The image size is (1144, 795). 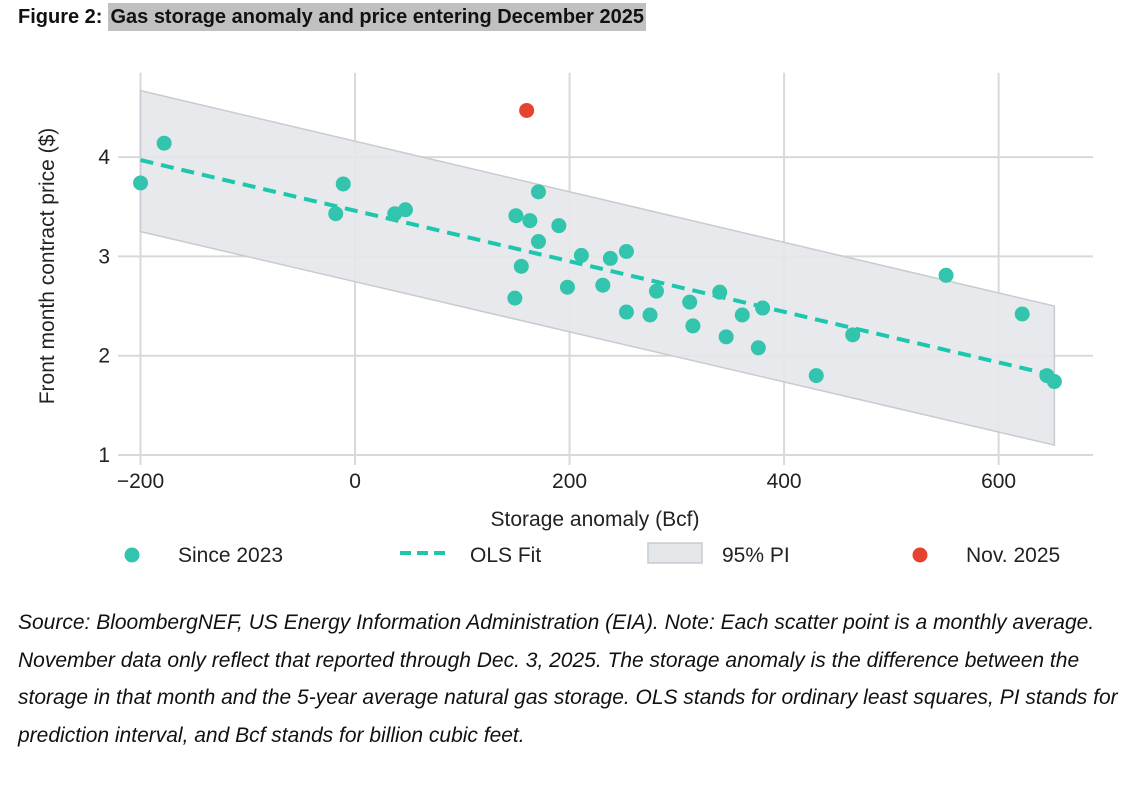 I want to click on legend-label-nov-2025: Nov. 2025, so click(x=1013, y=555).